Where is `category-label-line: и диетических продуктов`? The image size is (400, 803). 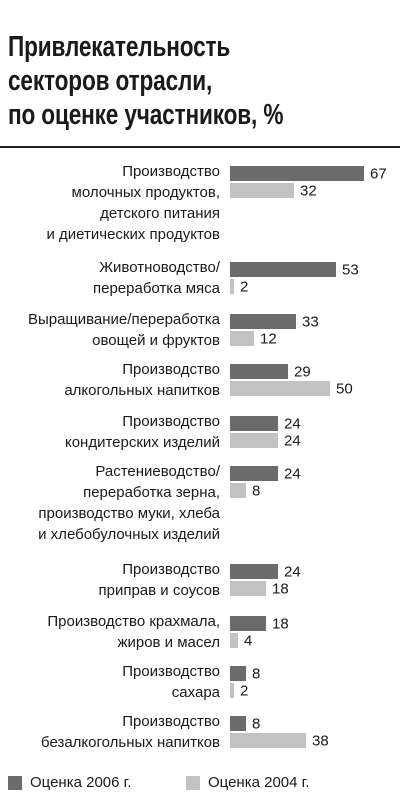
category-label-line: и диетических продуктов is located at coordinates (133, 234).